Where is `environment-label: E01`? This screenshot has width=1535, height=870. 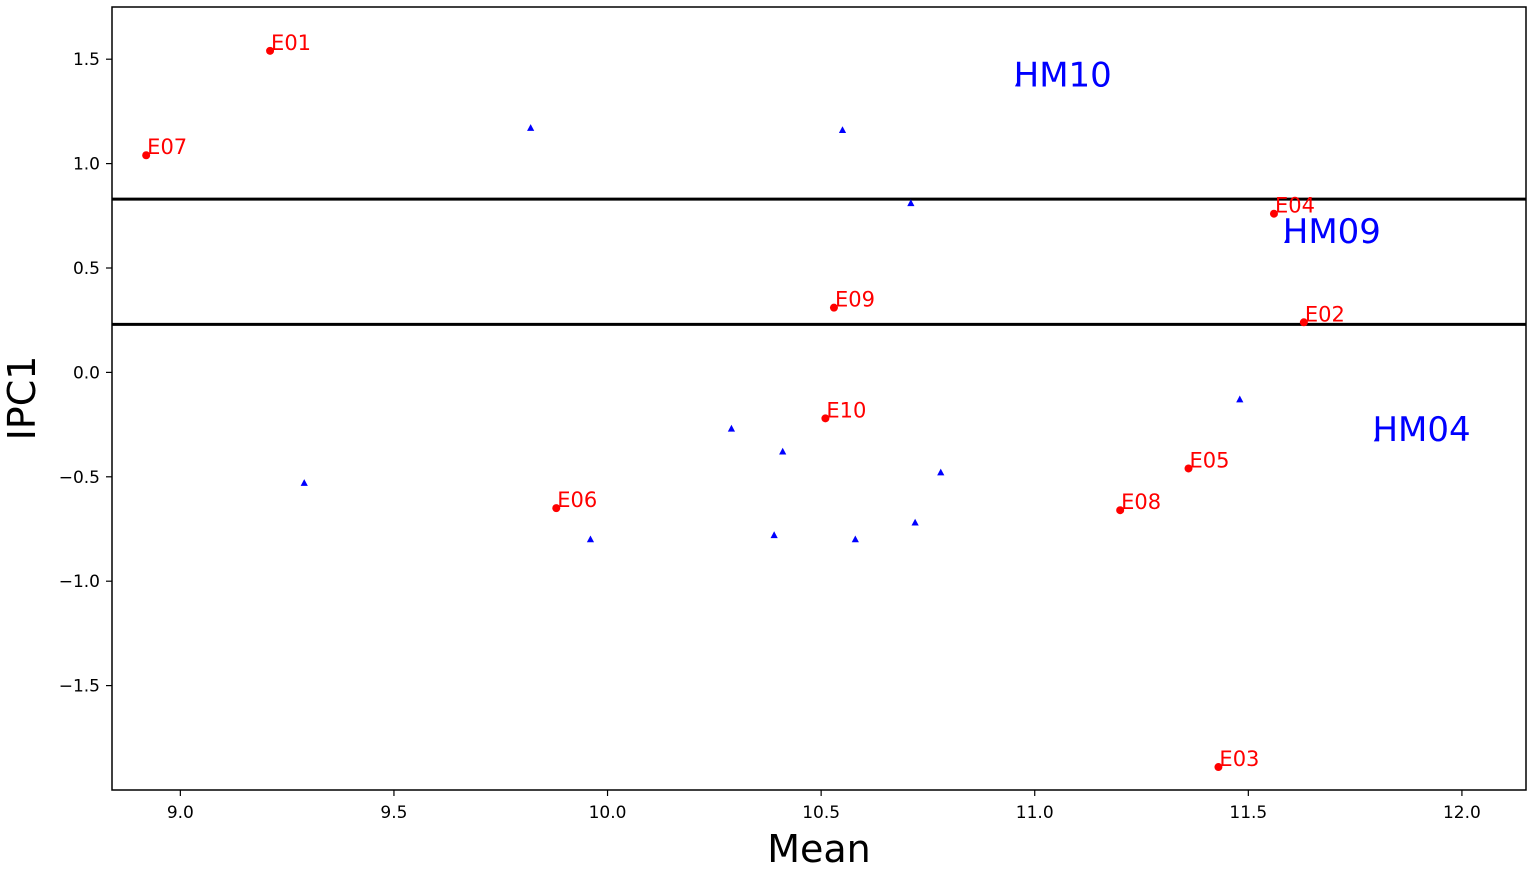
environment-label: E01 is located at coordinates (291, 43).